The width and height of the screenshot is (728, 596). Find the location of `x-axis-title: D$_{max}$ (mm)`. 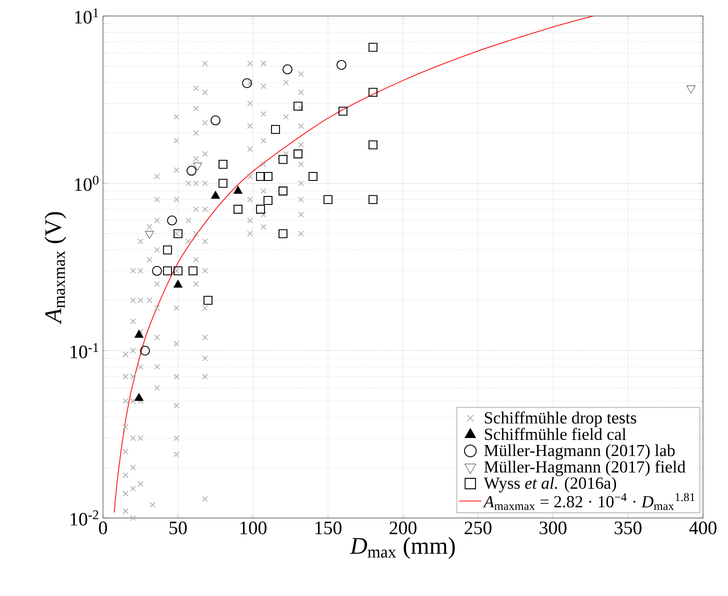

x-axis-title: D$_{max}$ (mm) is located at coordinates (402, 548).